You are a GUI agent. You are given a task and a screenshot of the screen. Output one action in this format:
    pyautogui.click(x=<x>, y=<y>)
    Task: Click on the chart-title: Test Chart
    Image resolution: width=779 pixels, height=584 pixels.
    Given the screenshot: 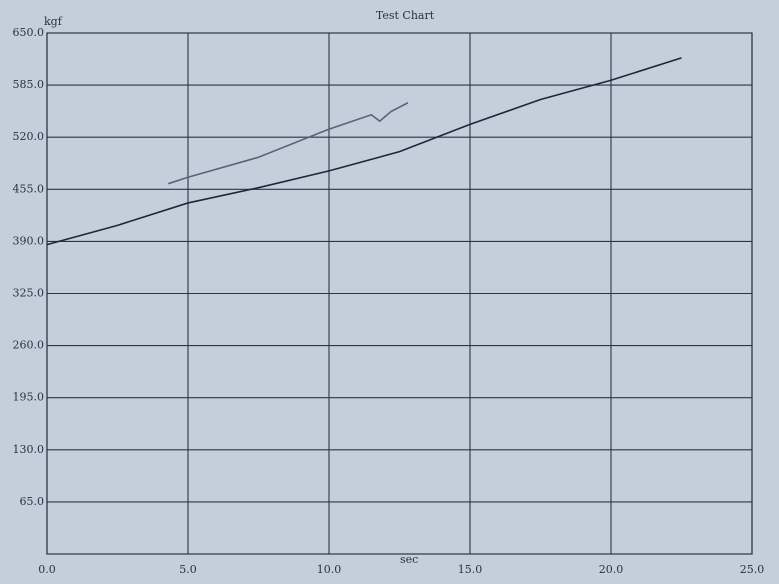 What is the action you would take?
    pyautogui.click(x=405, y=15)
    